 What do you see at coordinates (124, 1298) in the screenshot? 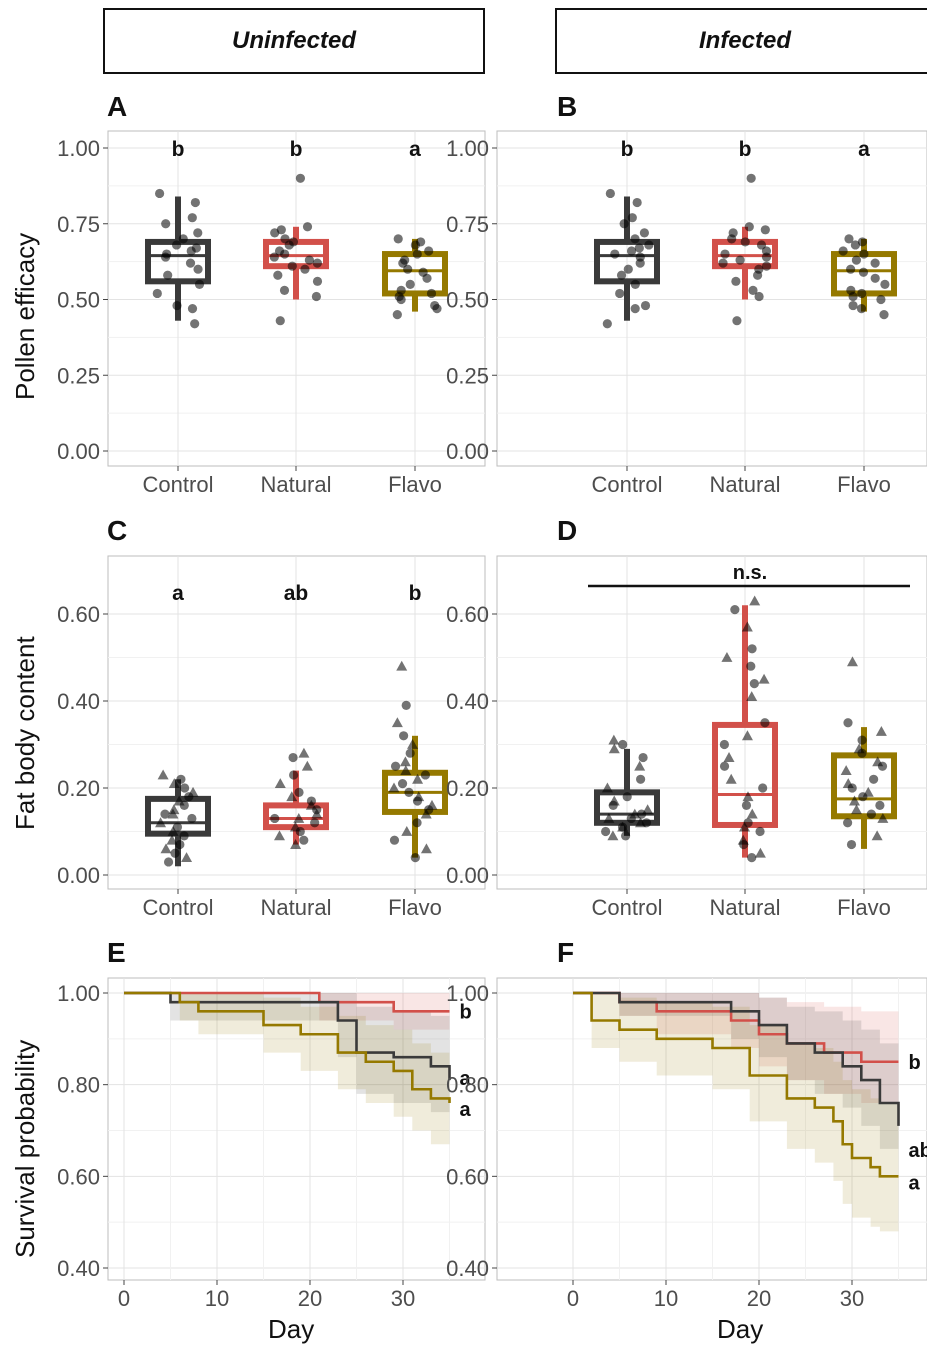
I see `x-tick-label: 0` at bounding box center [124, 1298].